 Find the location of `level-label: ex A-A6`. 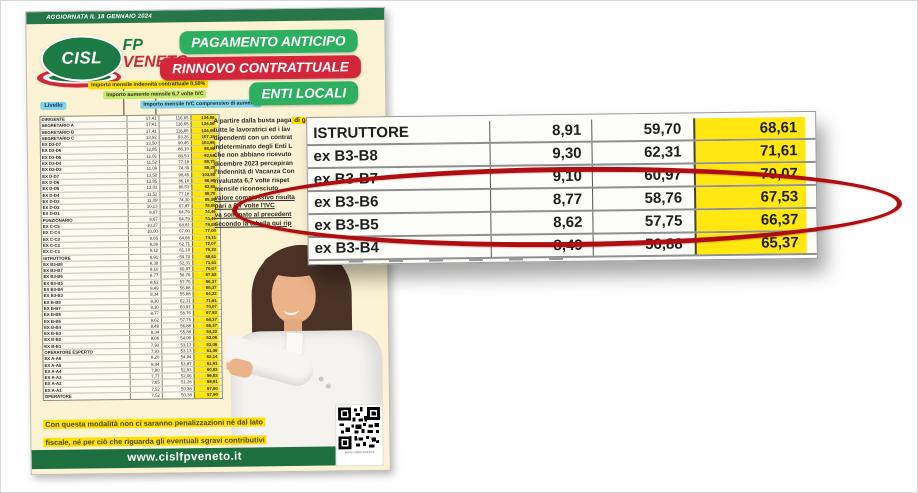

level-label: ex A-A6 is located at coordinates (53, 359).